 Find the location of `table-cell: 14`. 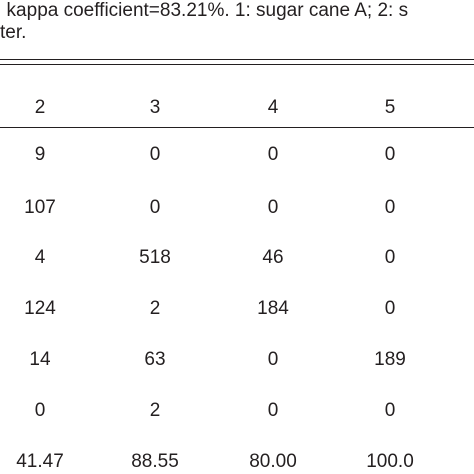

table-cell: 14 is located at coordinates (40, 359).